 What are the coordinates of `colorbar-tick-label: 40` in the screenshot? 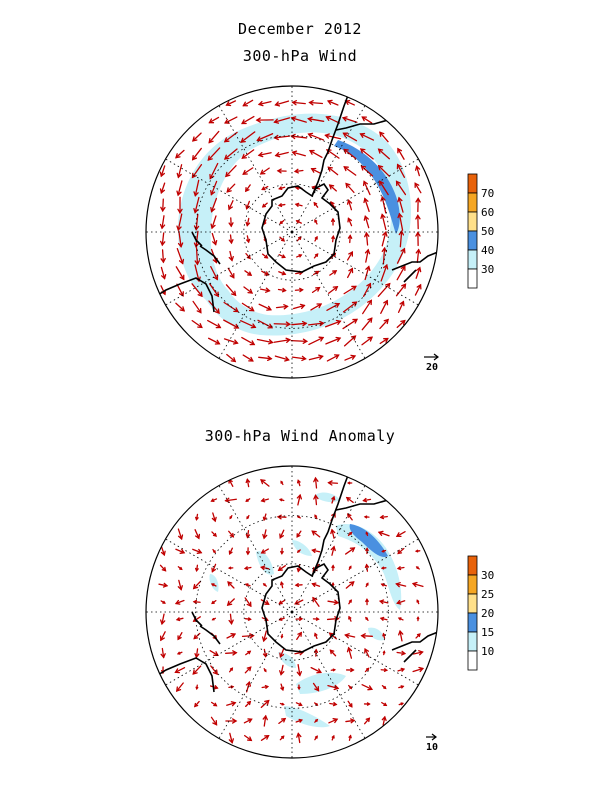 It's located at (487, 250).